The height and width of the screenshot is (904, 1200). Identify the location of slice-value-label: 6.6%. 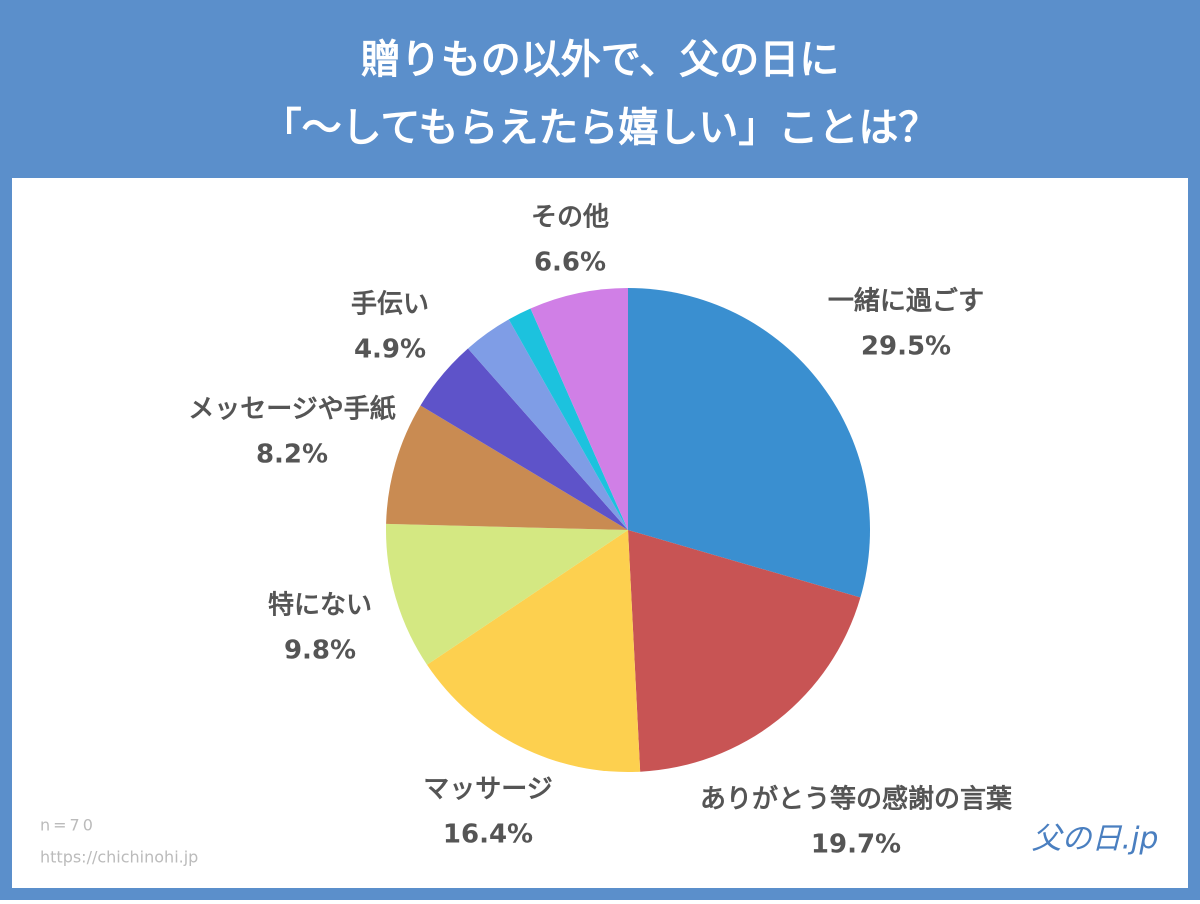
(570, 263).